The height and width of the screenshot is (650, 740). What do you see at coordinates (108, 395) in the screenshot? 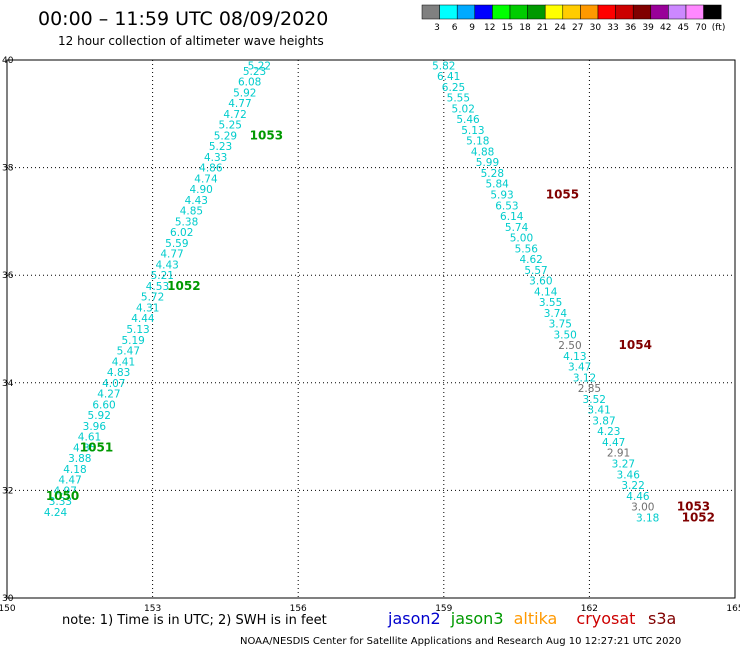
I see `swh-point-label: 4.27` at bounding box center [108, 395].